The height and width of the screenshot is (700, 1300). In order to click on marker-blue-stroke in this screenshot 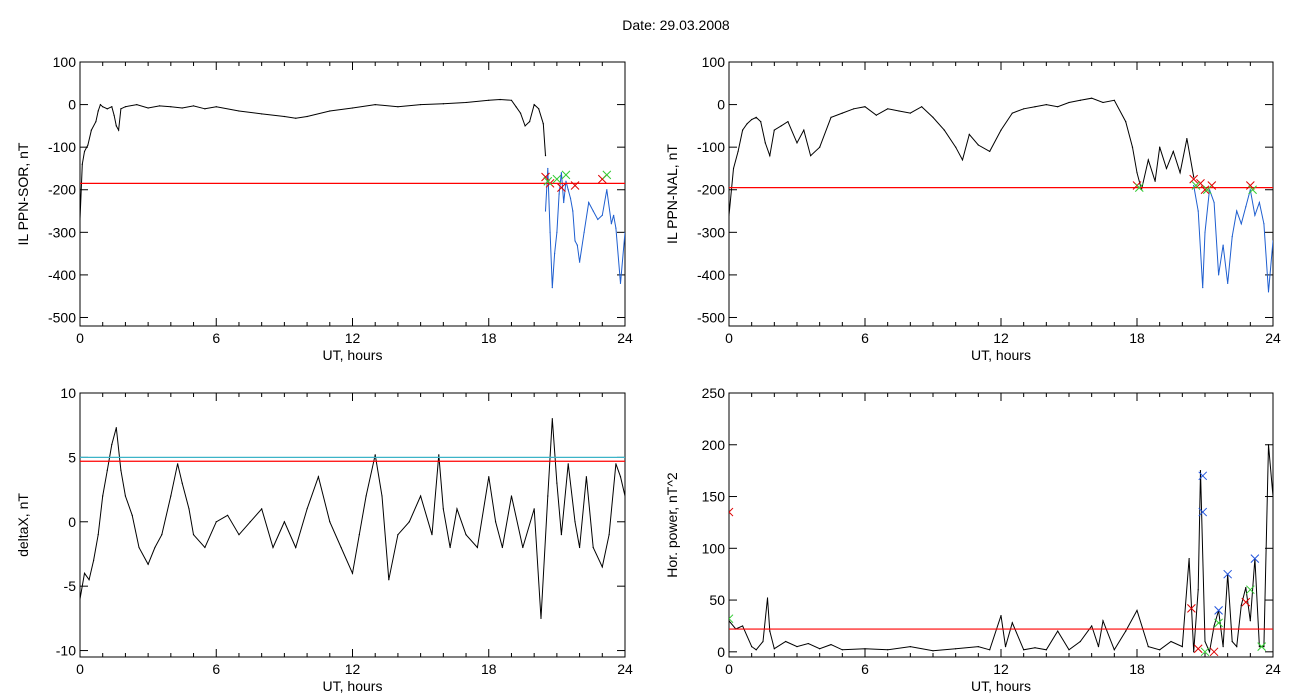, I will do `click(1255, 559)`.